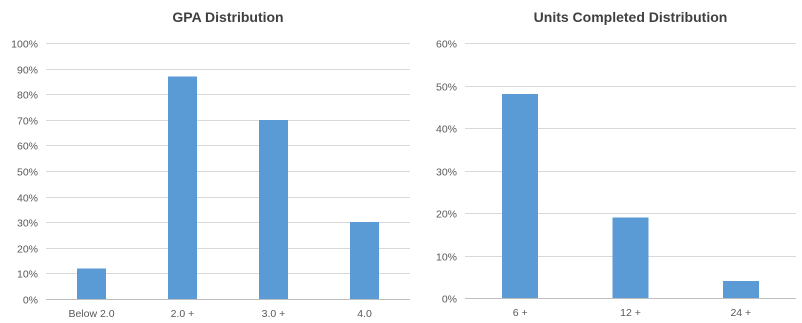  What do you see at coordinates (183, 314) in the screenshot?
I see `x-category-label: 2.0 +` at bounding box center [183, 314].